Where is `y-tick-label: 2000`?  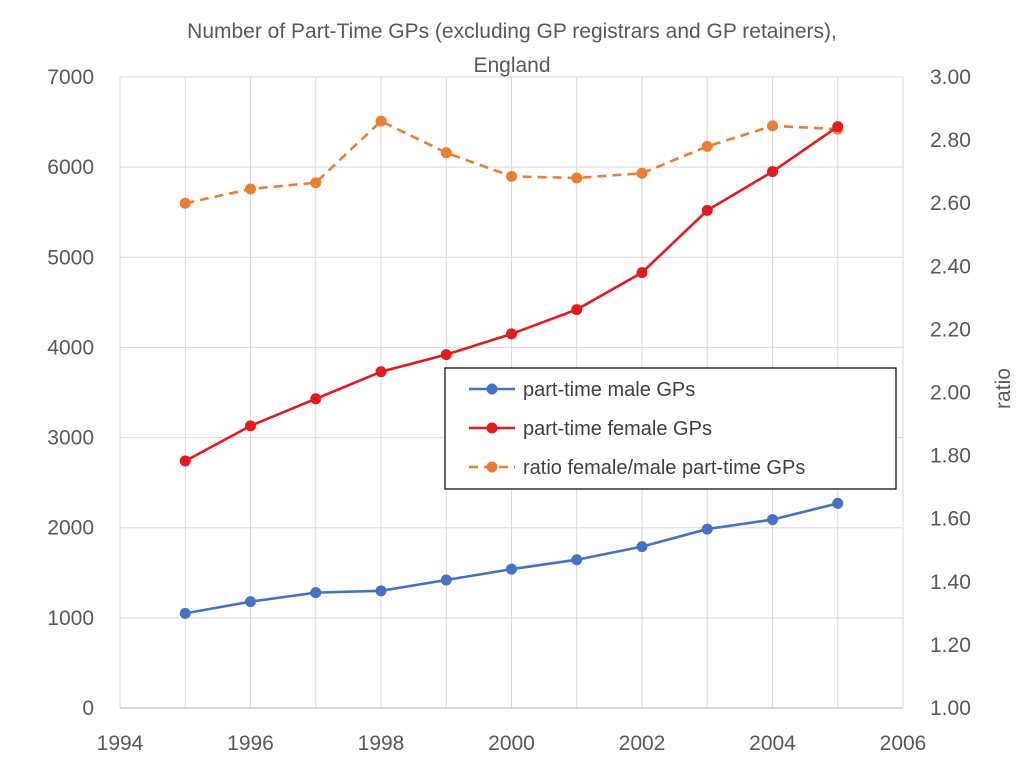
y-tick-label: 2000 is located at coordinates (70, 528).